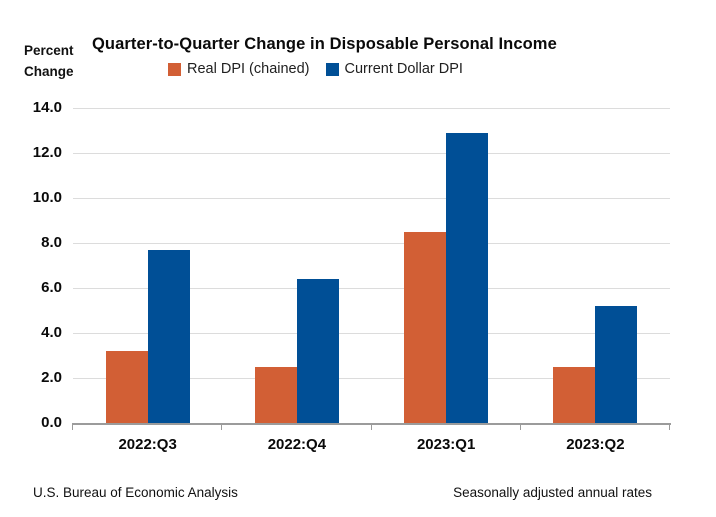  What do you see at coordinates (595, 444) in the screenshot?
I see `x-axis-category-label: 2023:Q2` at bounding box center [595, 444].